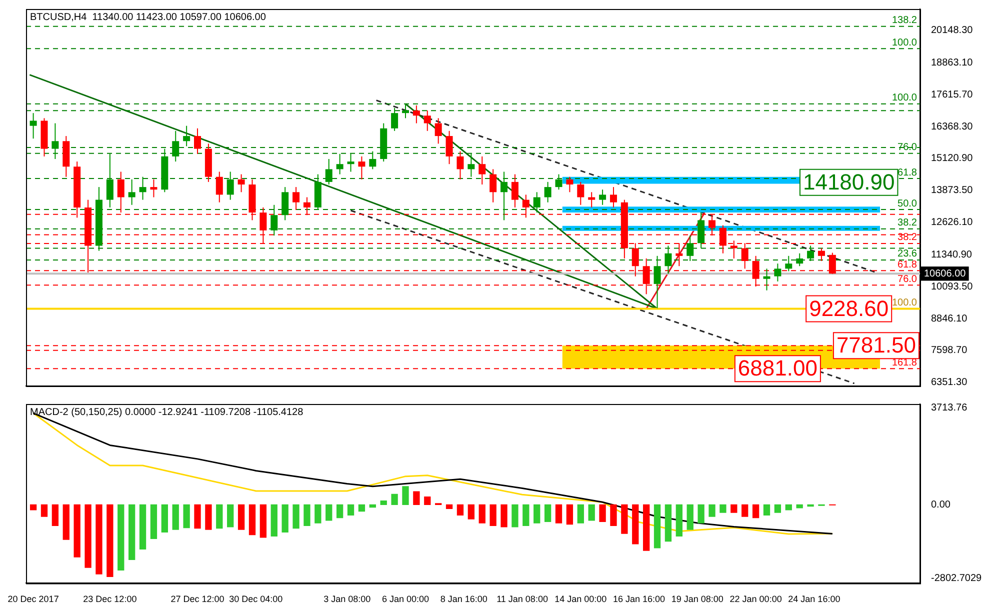  What do you see at coordinates (256, 599) in the screenshot?
I see `x-tick-label: 30 Dec 04:00` at bounding box center [256, 599].